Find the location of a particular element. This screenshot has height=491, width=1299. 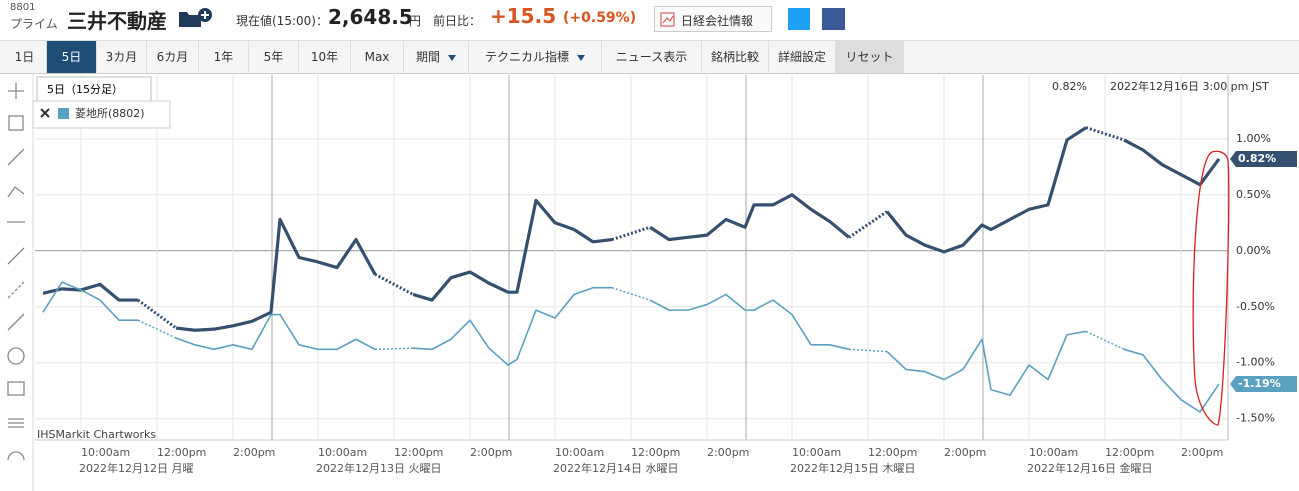

y-tick-label: -1.00% is located at coordinates (1255, 362).